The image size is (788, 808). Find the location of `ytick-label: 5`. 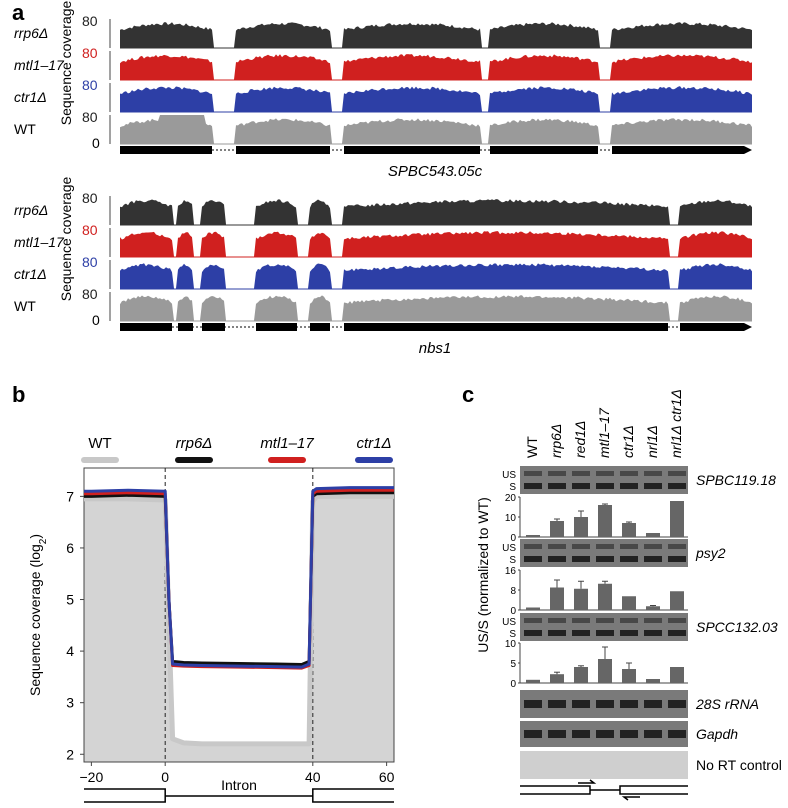

ytick-label: 5 is located at coordinates (70, 600).